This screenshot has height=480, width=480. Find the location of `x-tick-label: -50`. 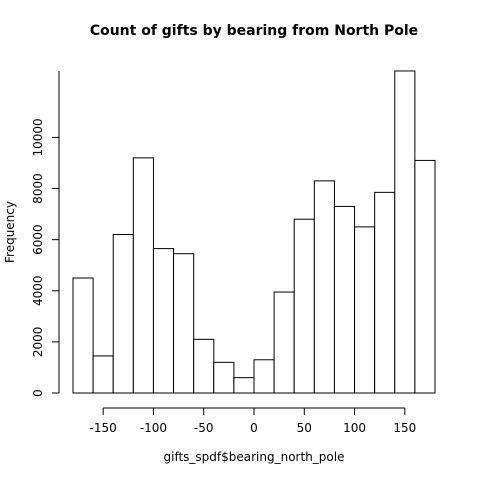

x-tick-label: -50 is located at coordinates (204, 428).